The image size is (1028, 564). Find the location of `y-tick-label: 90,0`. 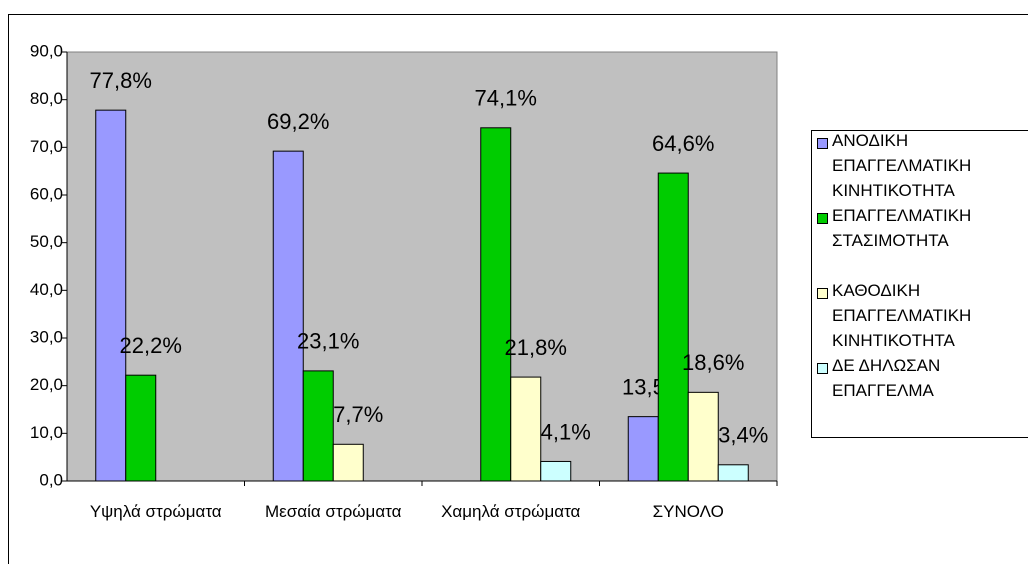

y-tick-label: 90,0 is located at coordinates (46, 50).